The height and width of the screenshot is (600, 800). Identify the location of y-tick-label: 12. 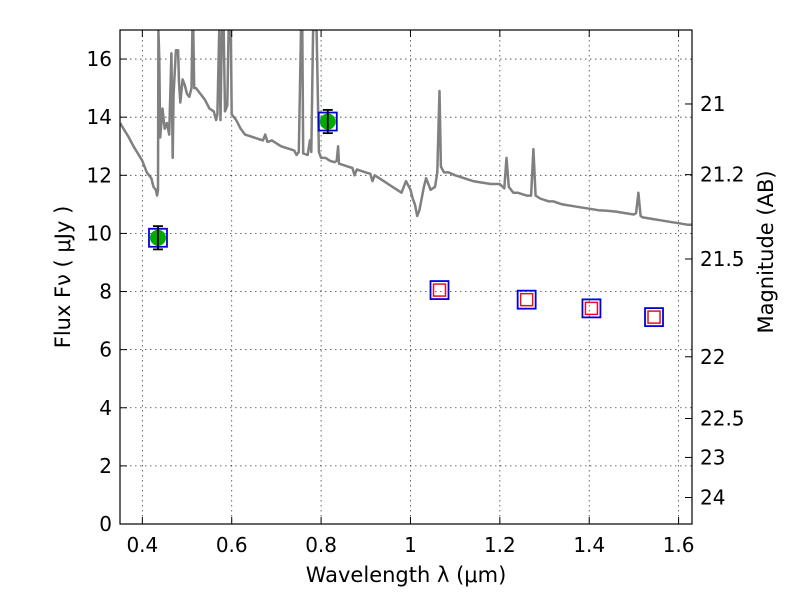
(99, 175).